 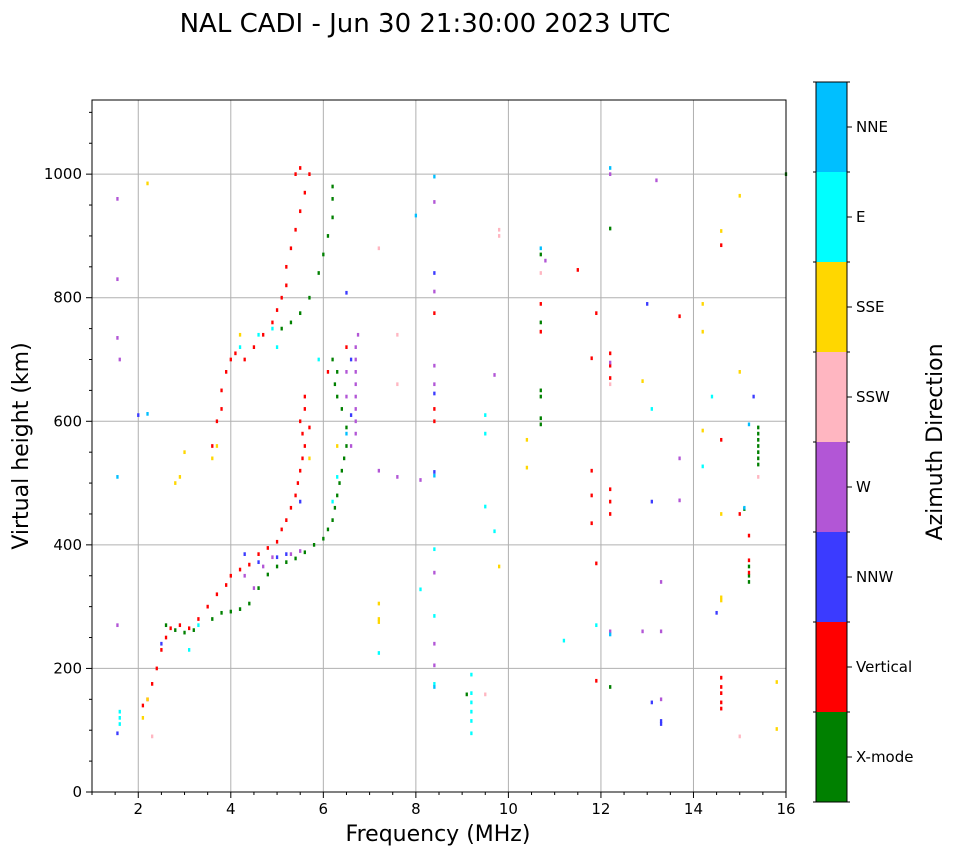 What do you see at coordinates (863, 487) in the screenshot?
I see `colorbar-tick-label: W` at bounding box center [863, 487].